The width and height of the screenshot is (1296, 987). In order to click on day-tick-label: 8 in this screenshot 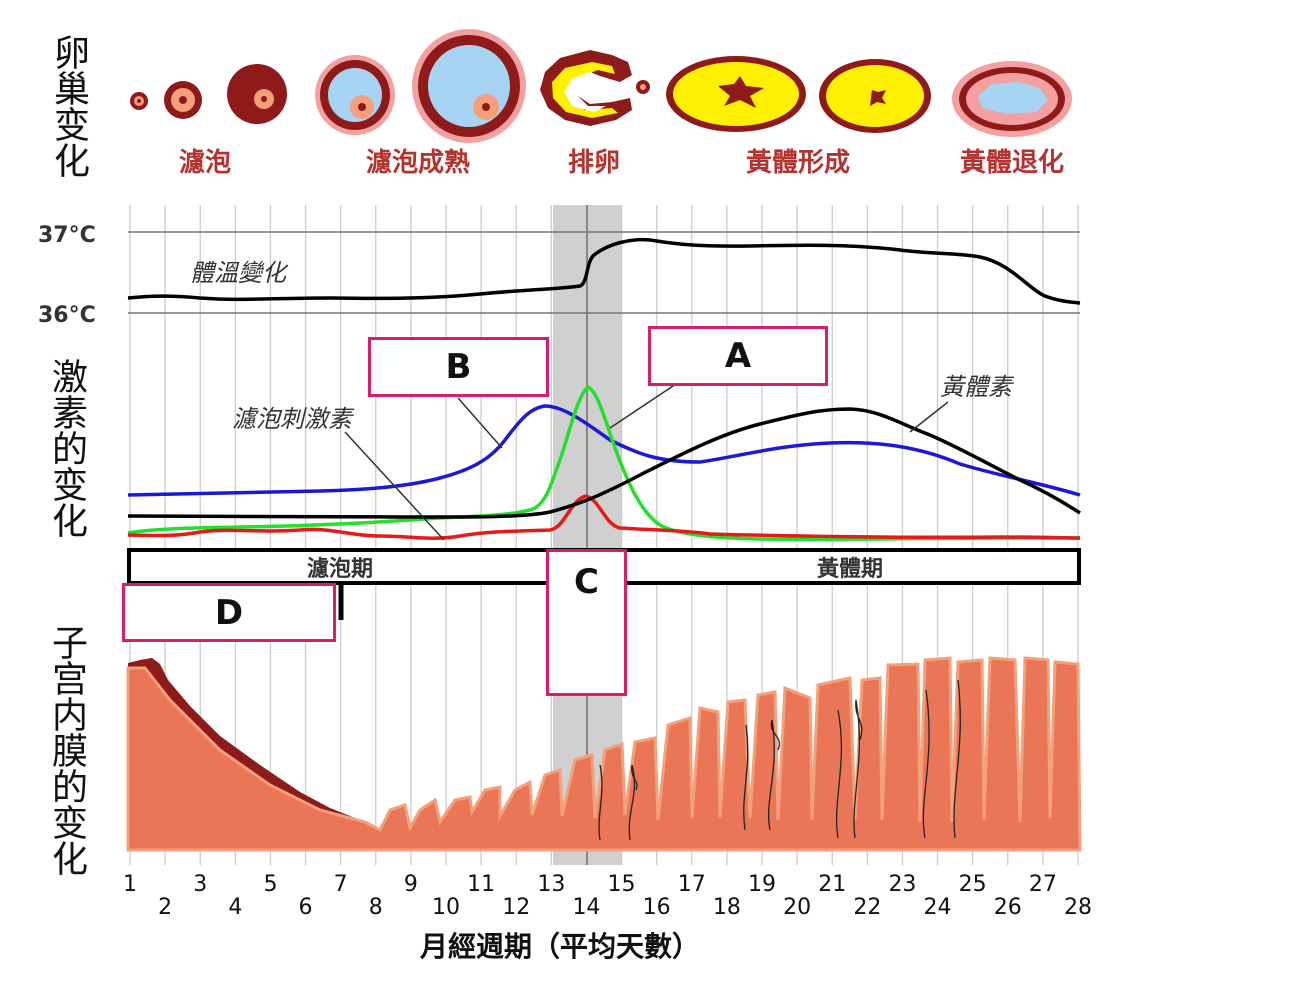, I will do `click(376, 907)`.